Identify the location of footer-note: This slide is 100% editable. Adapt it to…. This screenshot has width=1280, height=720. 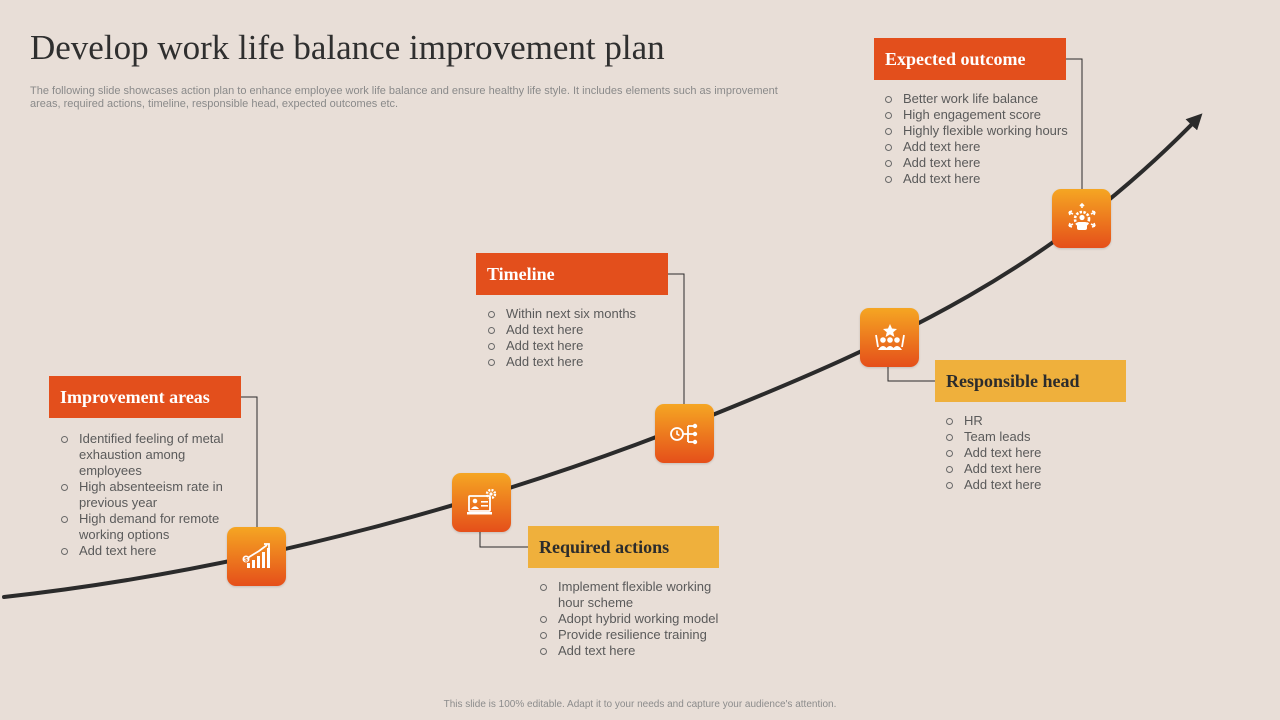
(640, 704).